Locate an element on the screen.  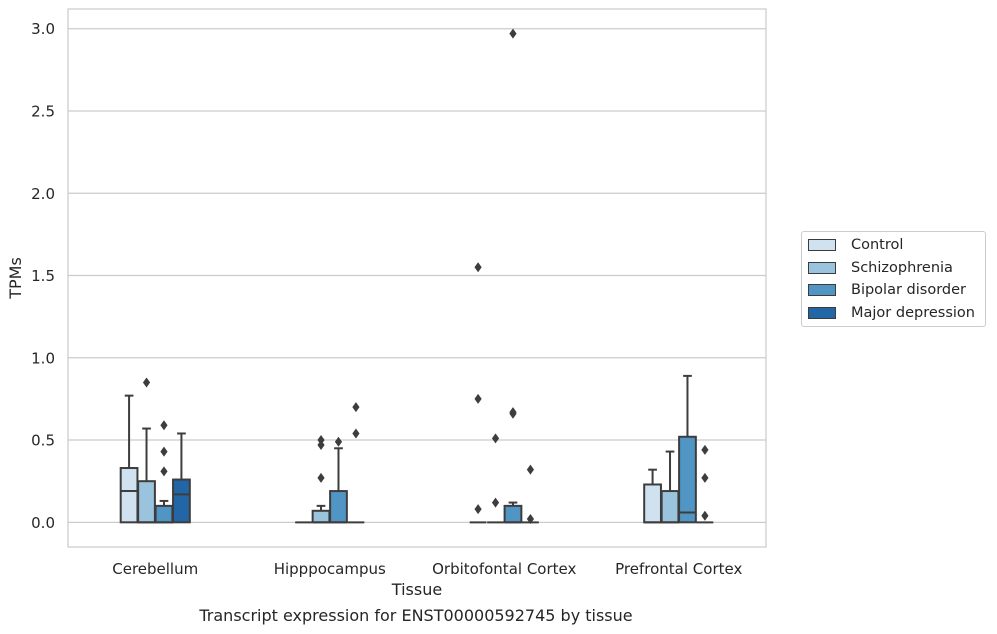
legend-item: Control is located at coordinates (855, 245).